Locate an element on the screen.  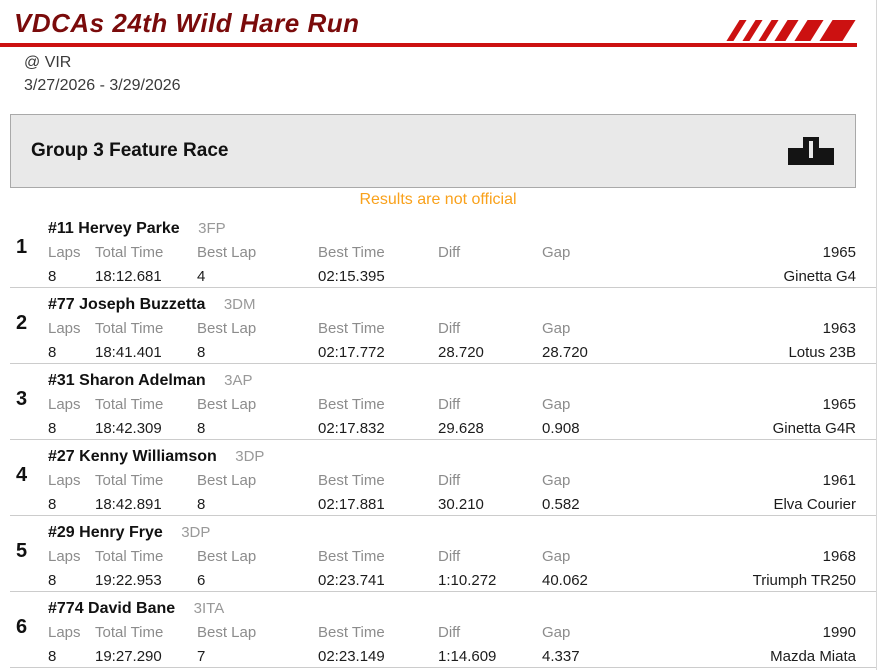
car-model: Elva Courier is located at coordinates (814, 504).